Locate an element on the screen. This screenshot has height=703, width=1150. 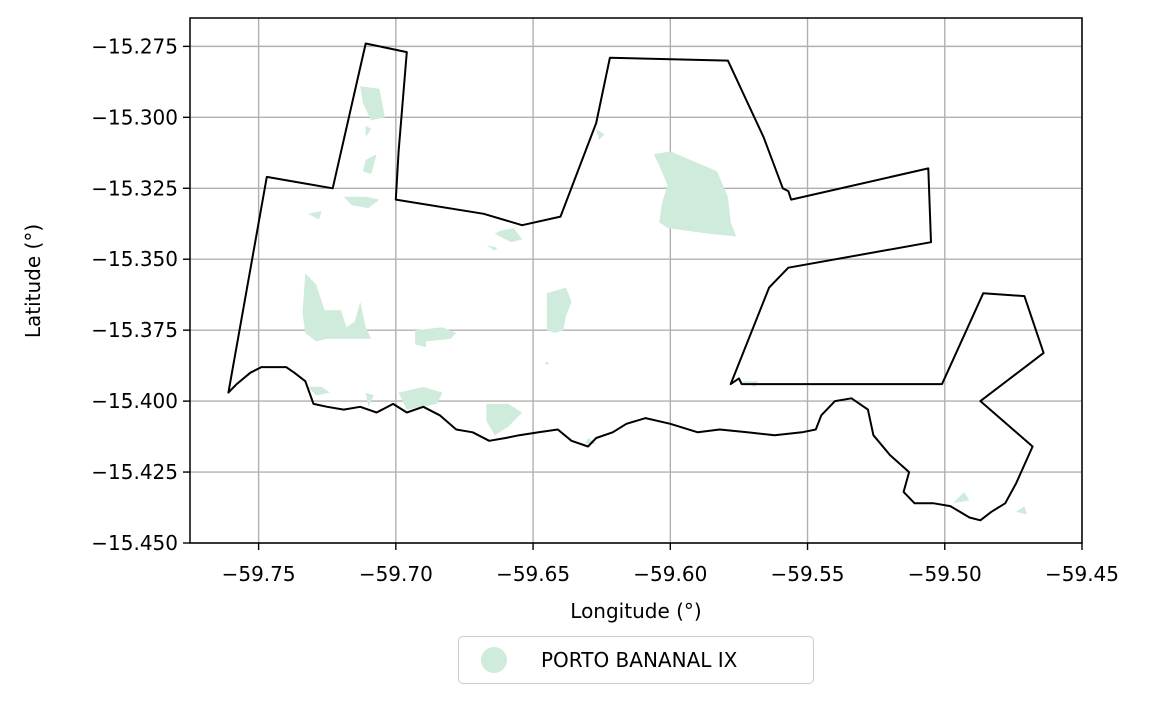
x-axis-label: Longitude (°) is located at coordinates (635, 611).